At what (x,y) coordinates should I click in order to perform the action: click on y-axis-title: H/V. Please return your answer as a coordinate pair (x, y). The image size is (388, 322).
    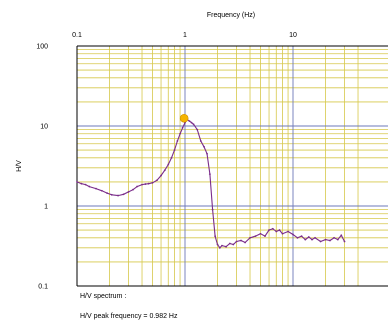
    Looking at the image, I should click on (19, 166).